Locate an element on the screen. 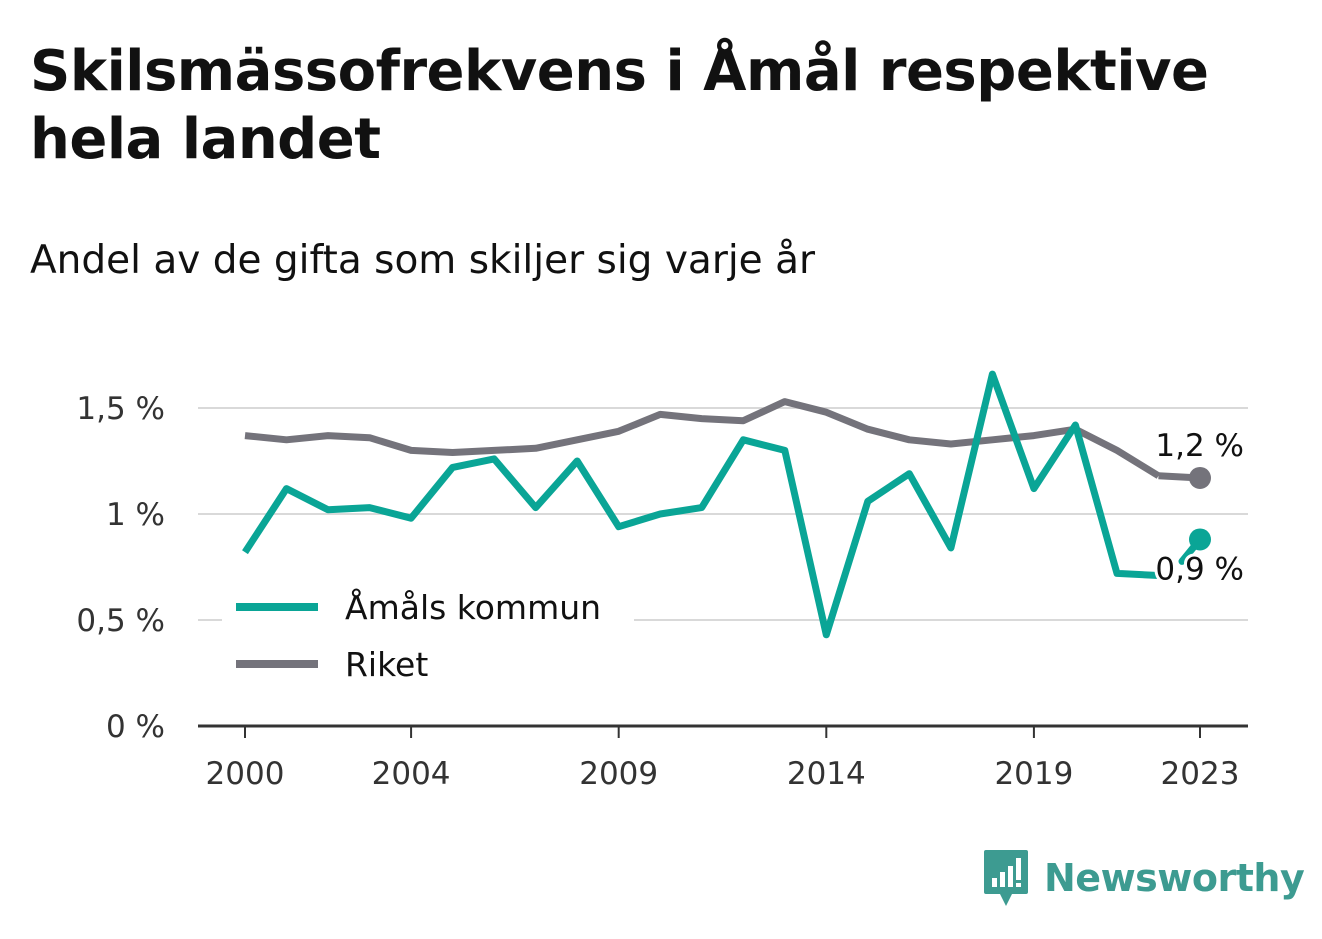 Image resolution: width=1322 pixels, height=939 pixels. legend-label: Riket is located at coordinates (386, 664).